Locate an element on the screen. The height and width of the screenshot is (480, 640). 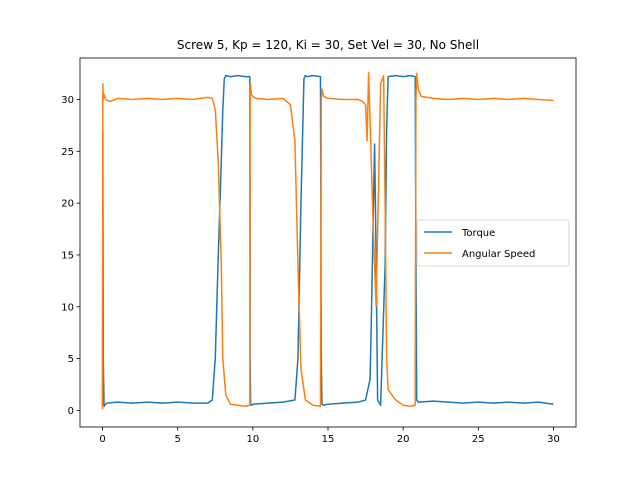
y-tick-label: 0 is located at coordinates (71, 411).